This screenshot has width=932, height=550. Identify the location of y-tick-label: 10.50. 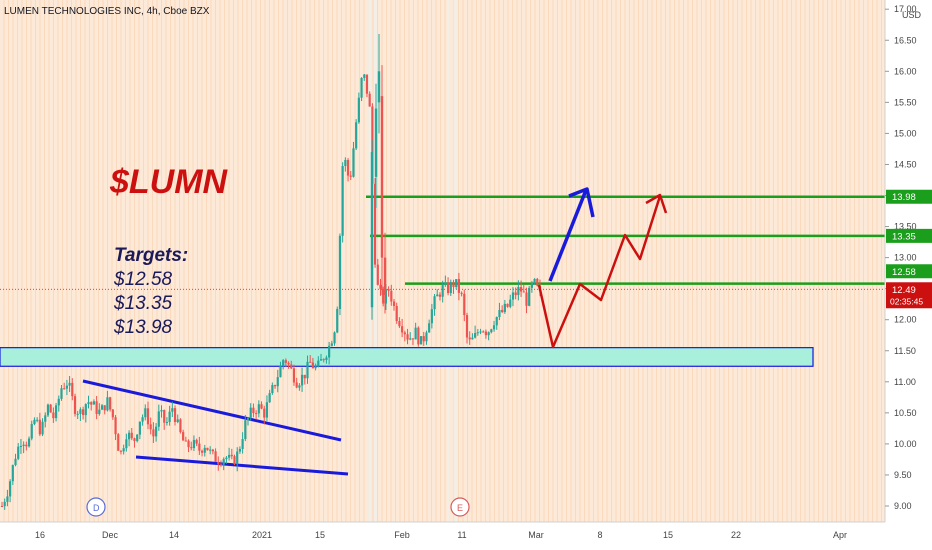
(905, 413).